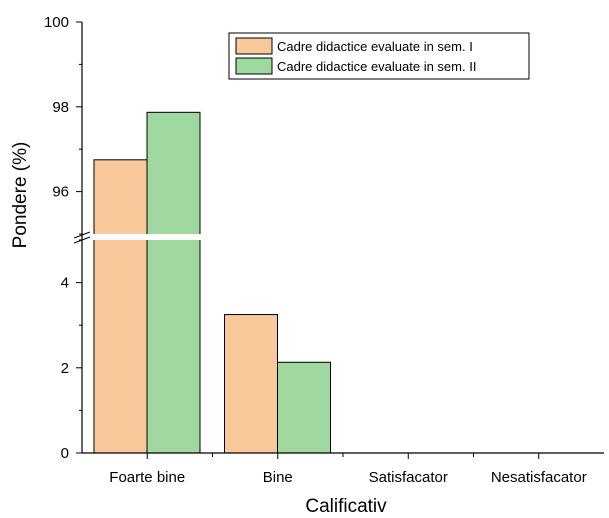 The width and height of the screenshot is (609, 518). Describe the element at coordinates (56, 22) in the screenshot. I see `y-tick-label: 100` at that location.